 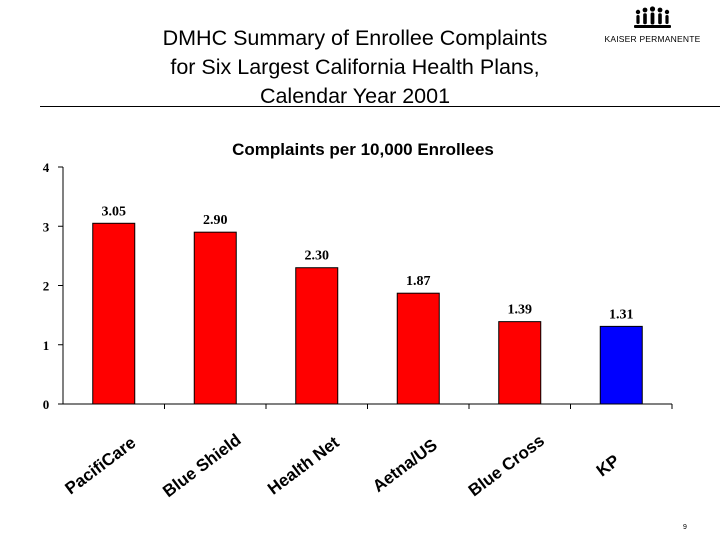 I want to click on title-line-3: Calendar Year 2001, so click(x=355, y=96).